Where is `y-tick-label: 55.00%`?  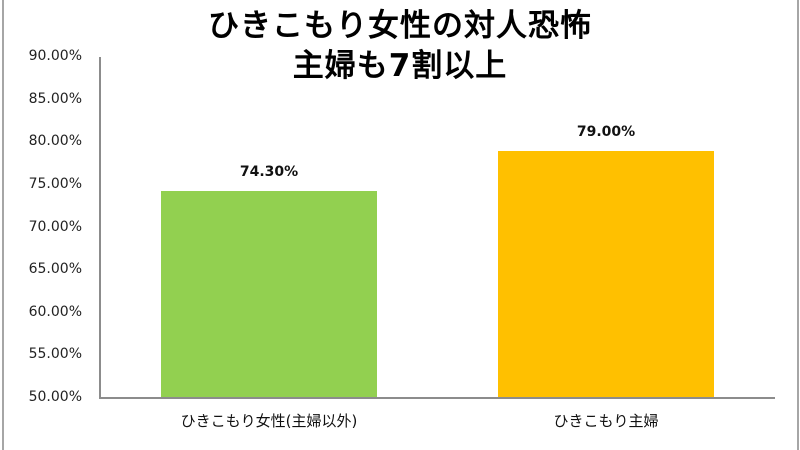 y-tick-label: 55.00% is located at coordinates (55, 354).